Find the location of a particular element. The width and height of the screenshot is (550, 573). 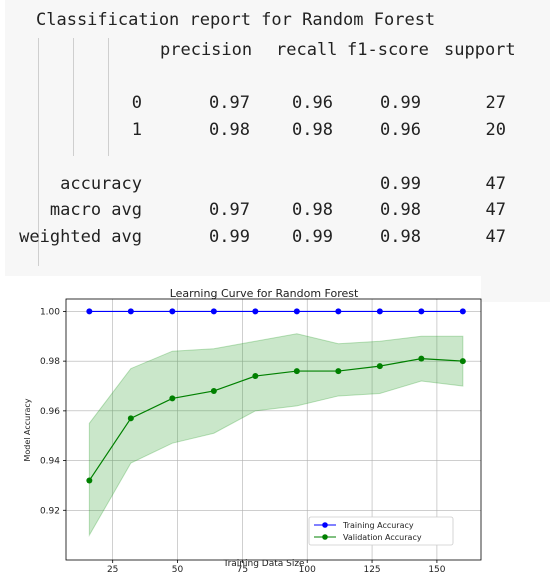

legend-validation-label: Validation Accuracy is located at coordinates (382, 537).